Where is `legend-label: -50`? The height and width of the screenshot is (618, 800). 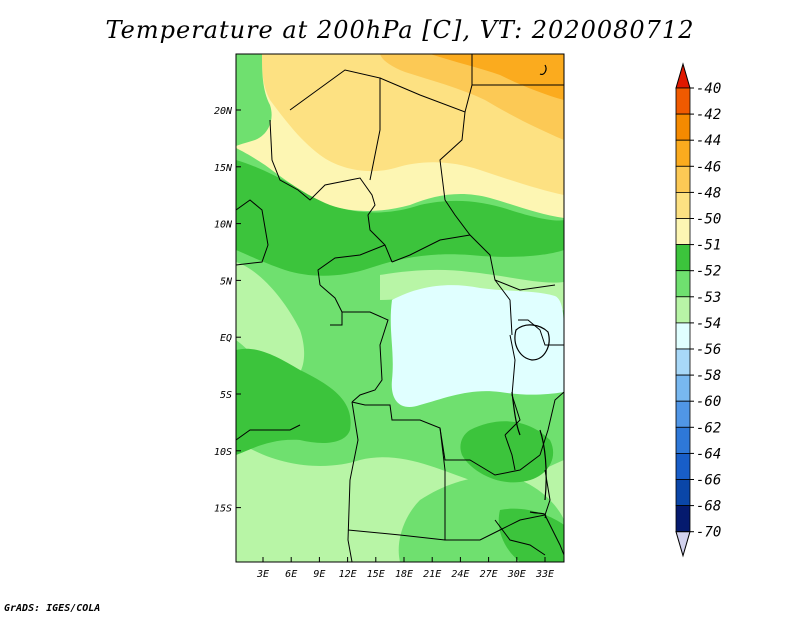
legend-label: -50 is located at coordinates (708, 220).